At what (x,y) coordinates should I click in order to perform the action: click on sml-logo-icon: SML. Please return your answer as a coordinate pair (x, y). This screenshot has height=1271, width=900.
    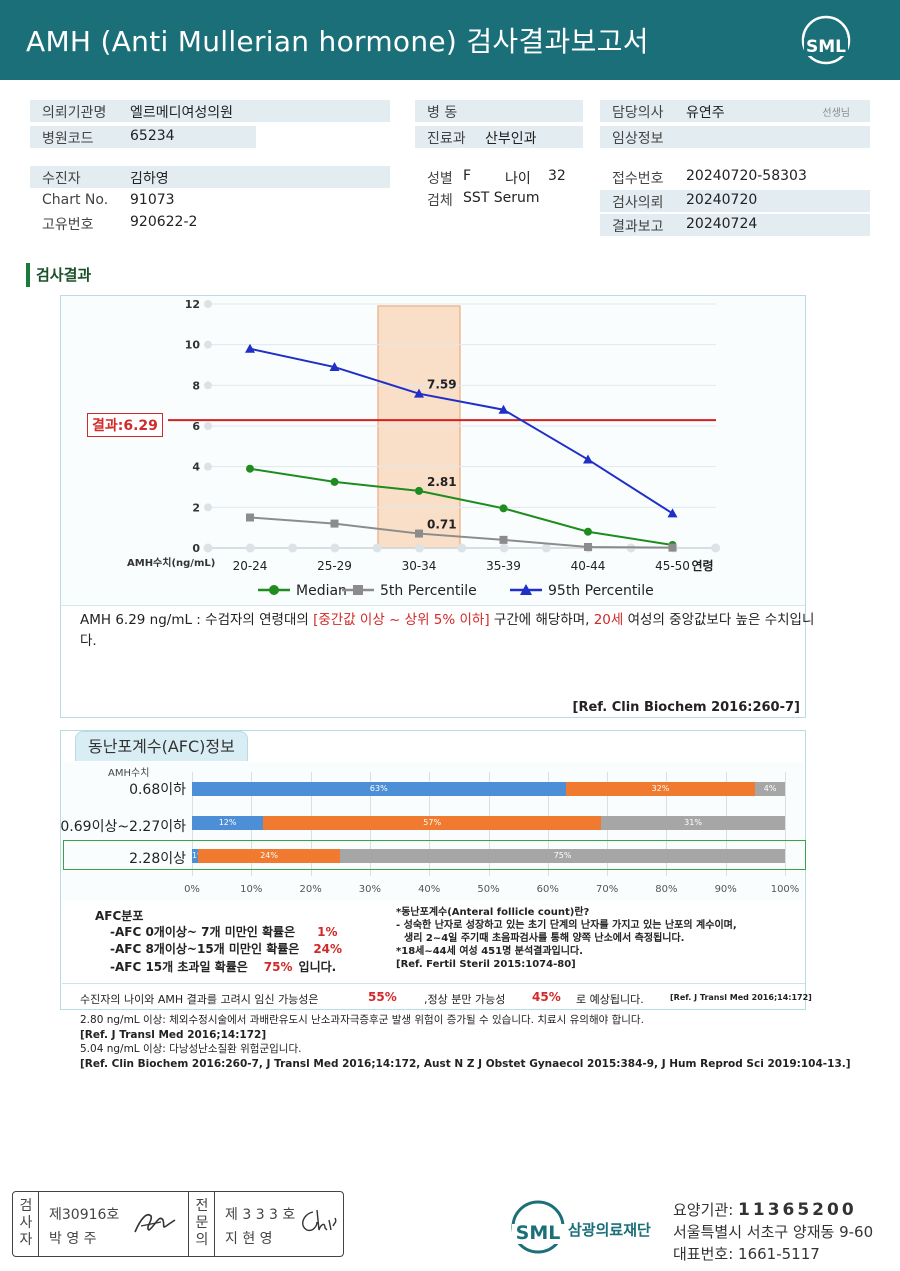
    Looking at the image, I should click on (826, 40).